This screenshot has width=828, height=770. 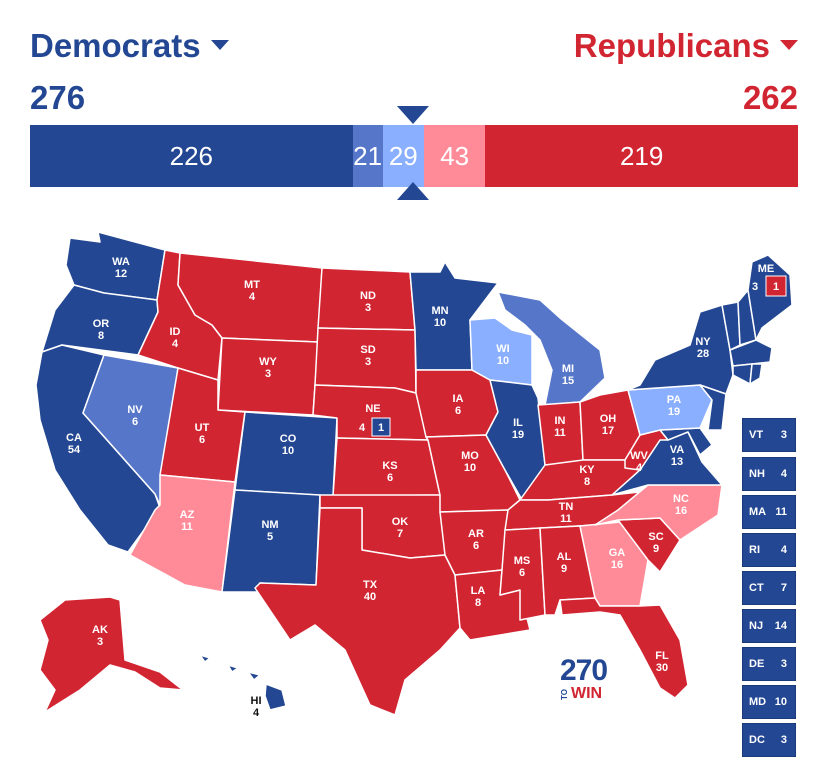 What do you see at coordinates (100, 642) in the screenshot?
I see `label-AK-ev: 3` at bounding box center [100, 642].